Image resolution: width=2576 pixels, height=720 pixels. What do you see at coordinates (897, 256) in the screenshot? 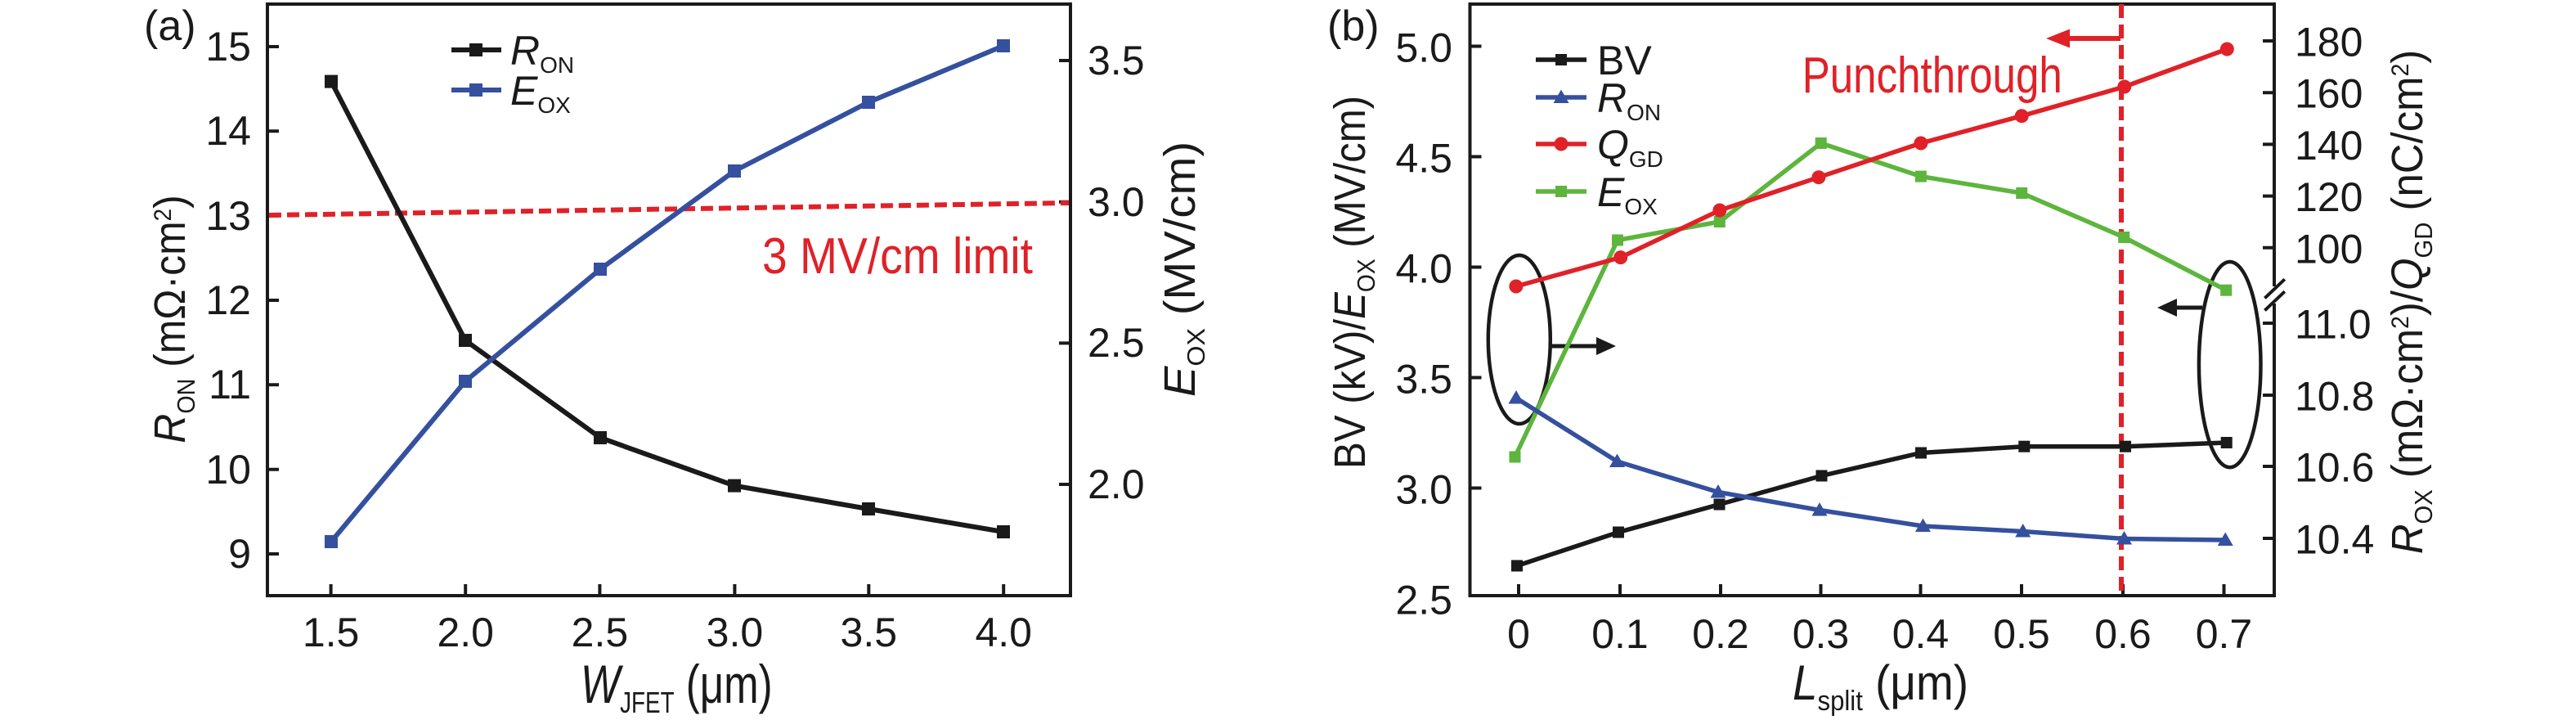
I see `svg-text: 3 MV/cm limit` at bounding box center [897, 256].